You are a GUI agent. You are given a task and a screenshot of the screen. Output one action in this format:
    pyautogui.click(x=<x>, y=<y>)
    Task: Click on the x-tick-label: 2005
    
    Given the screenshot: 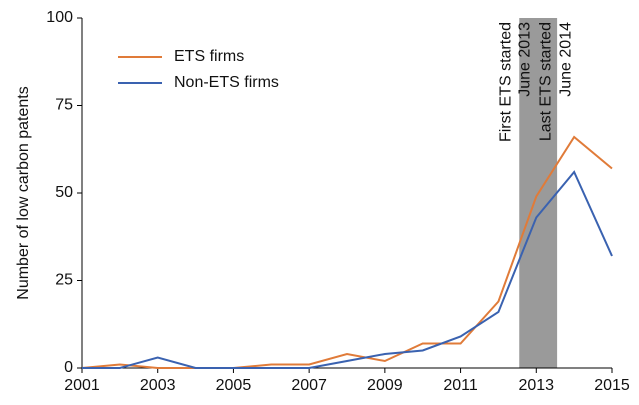 What is the action you would take?
    pyautogui.click(x=234, y=385)
    